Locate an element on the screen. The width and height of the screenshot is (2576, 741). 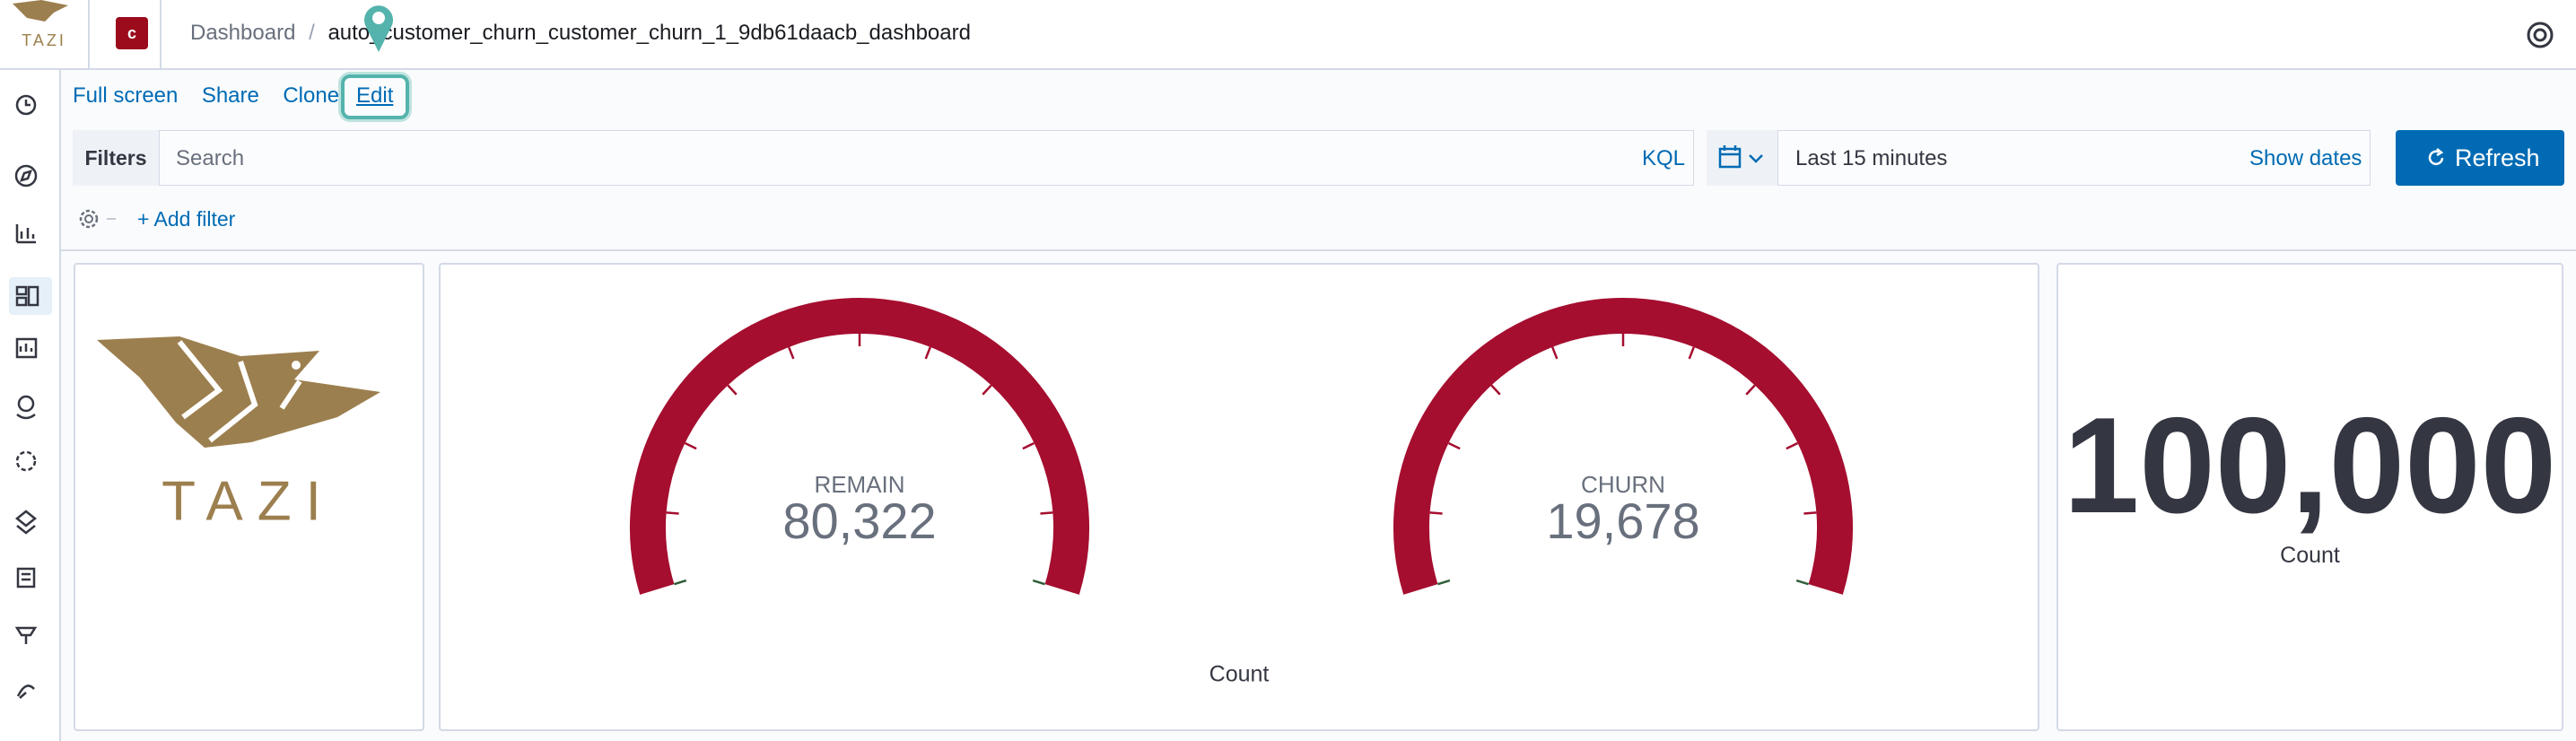
filters-label-box: Filters is located at coordinates (117, 158).